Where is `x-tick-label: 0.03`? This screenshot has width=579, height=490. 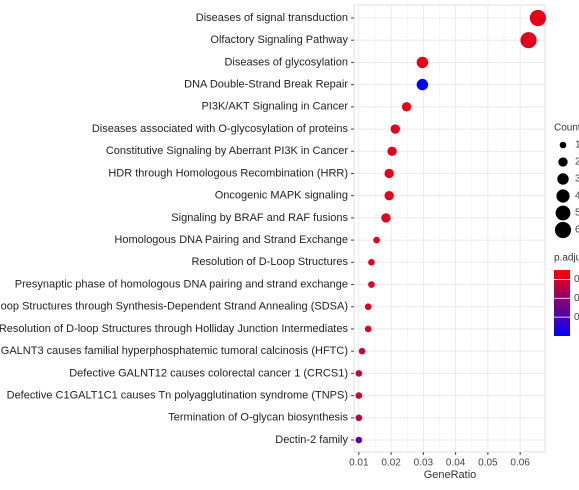
x-tick-label: 0.03 is located at coordinates (424, 463).